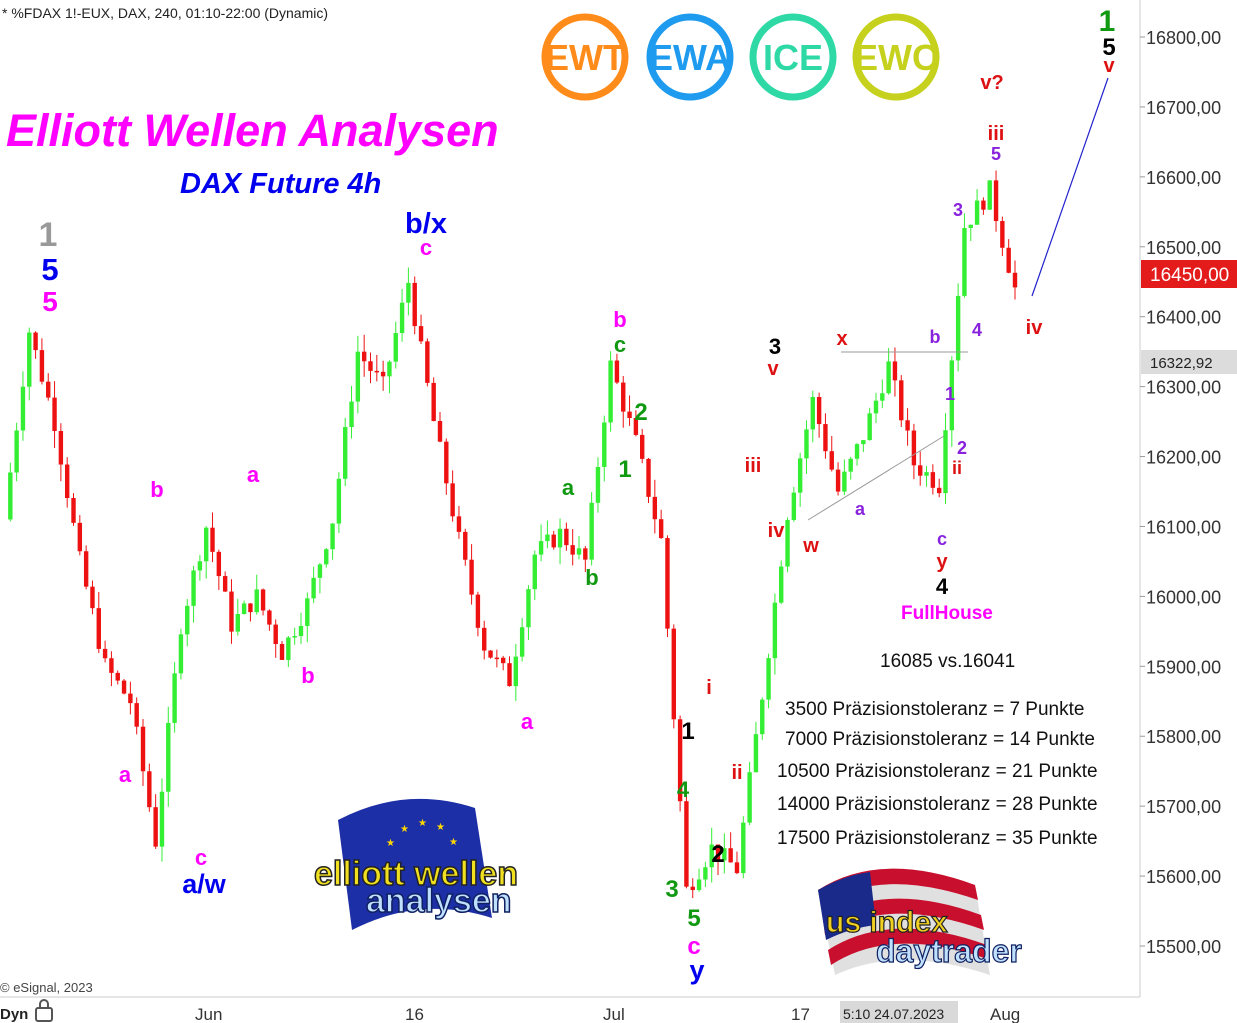 The height and width of the screenshot is (1023, 1237). What do you see at coordinates (439, 901) in the screenshot?
I see `logo-line-2: analysen` at bounding box center [439, 901].